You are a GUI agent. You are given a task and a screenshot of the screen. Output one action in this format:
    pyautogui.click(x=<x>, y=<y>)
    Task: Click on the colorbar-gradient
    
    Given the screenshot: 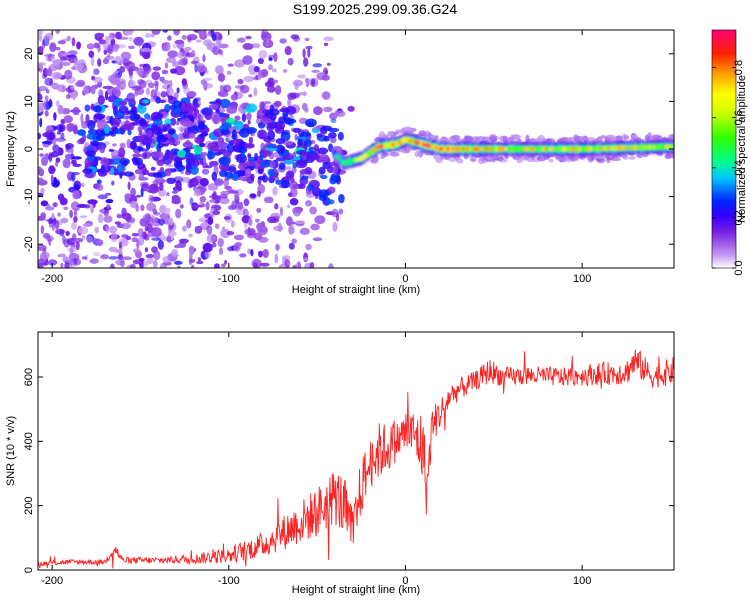 What is the action you would take?
    pyautogui.click(x=724, y=149)
    